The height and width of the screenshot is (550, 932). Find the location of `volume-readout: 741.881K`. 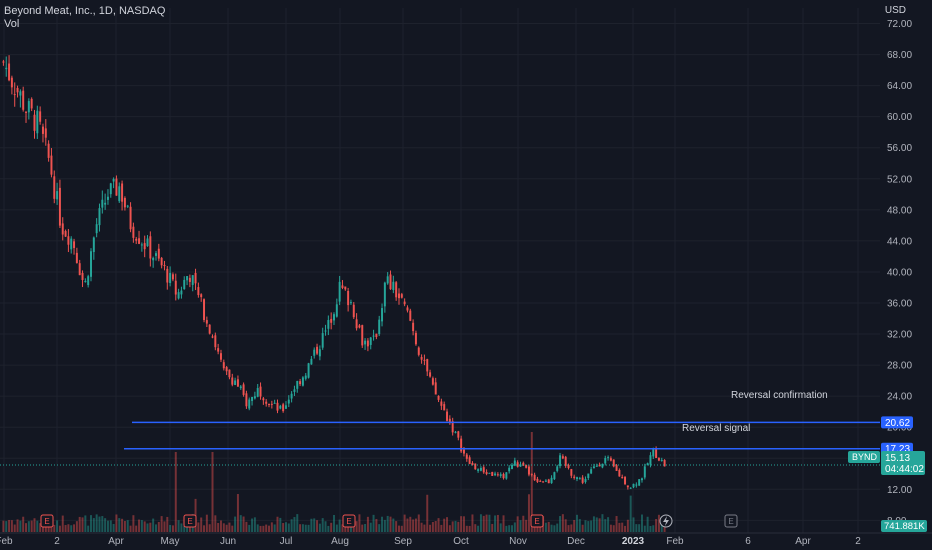

volume-readout: 741.881K is located at coordinates (904, 526).